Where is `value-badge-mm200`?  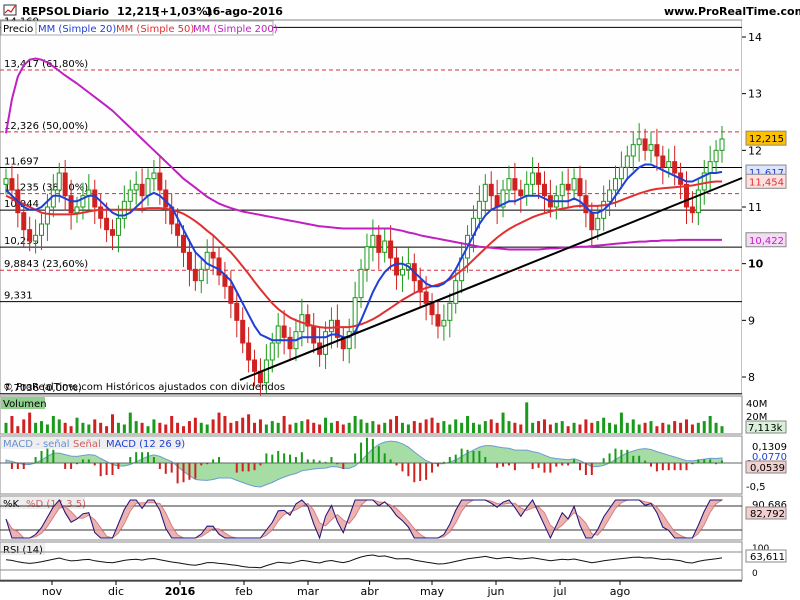
value-badge-mm200 is located at coordinates (766, 240).